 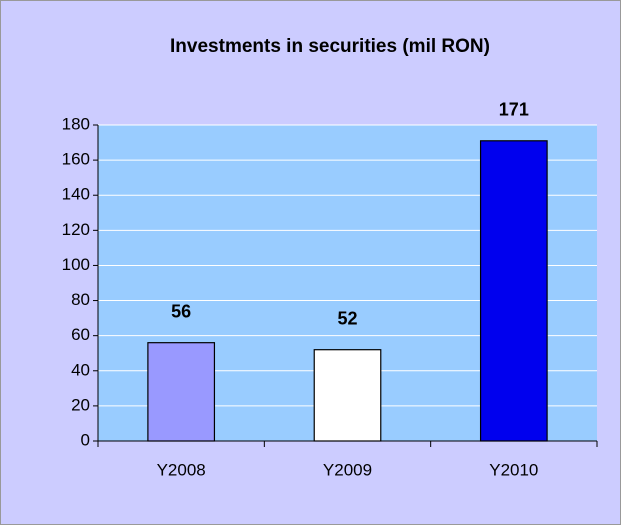 What do you see at coordinates (80, 369) in the screenshot?
I see `y-tick-label: 40` at bounding box center [80, 369].